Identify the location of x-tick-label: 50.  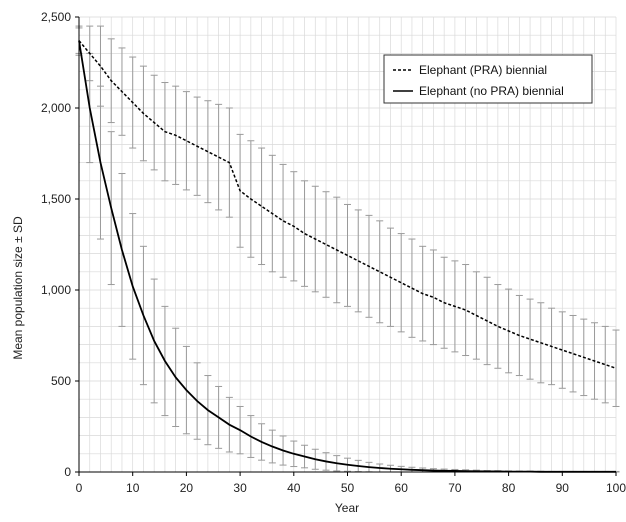
(348, 488).